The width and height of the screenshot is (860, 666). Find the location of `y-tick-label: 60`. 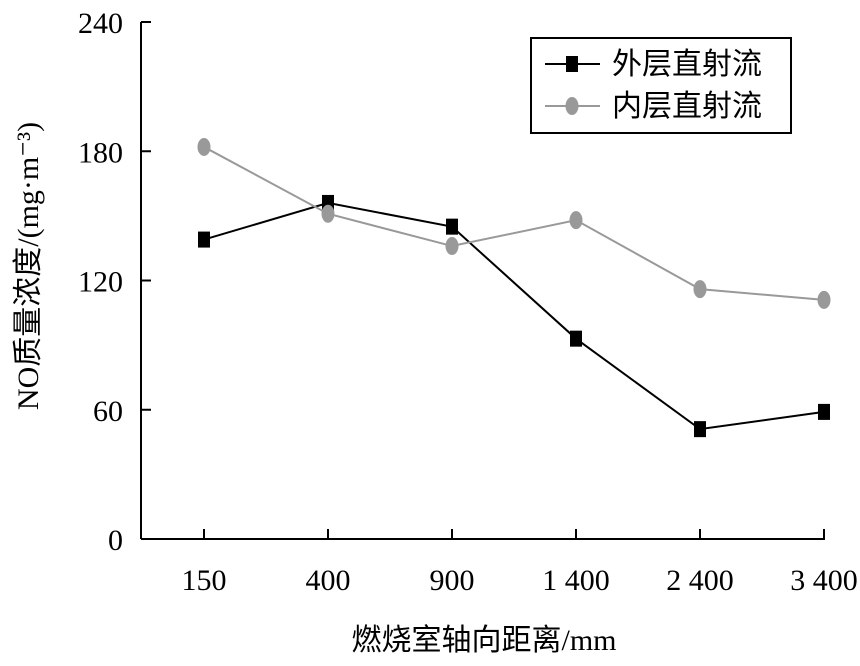

y-tick-label: 60 is located at coordinates (108, 411).